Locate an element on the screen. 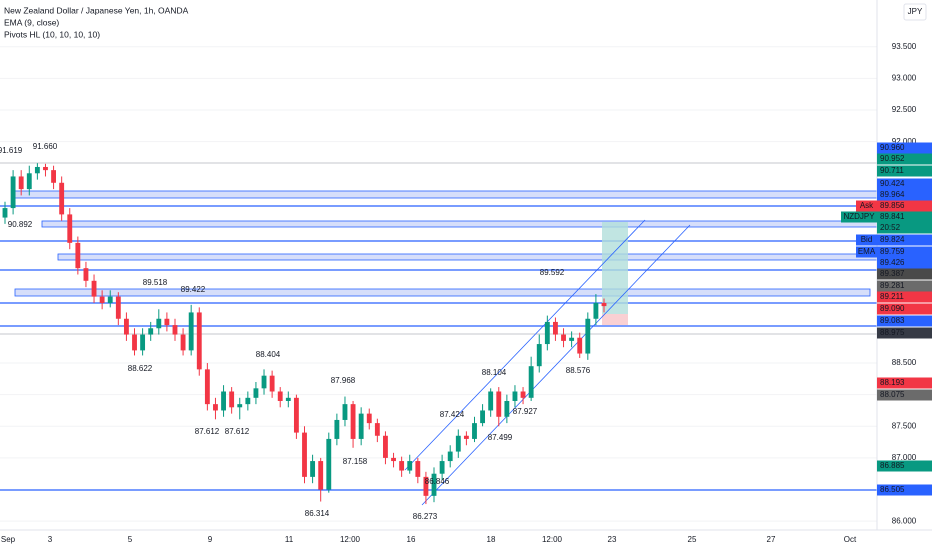 The width and height of the screenshot is (932, 550). price-badge-value: 90.711 is located at coordinates (892, 170).